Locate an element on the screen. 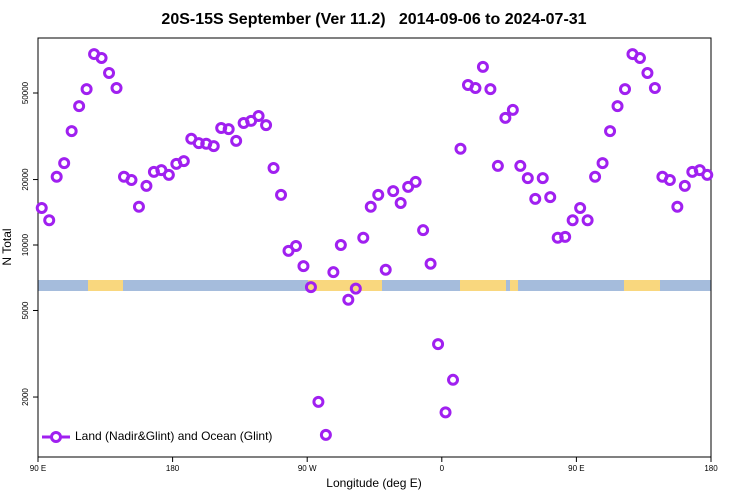 The width and height of the screenshot is (750, 500). x-tick-label: 90 W is located at coordinates (307, 468).